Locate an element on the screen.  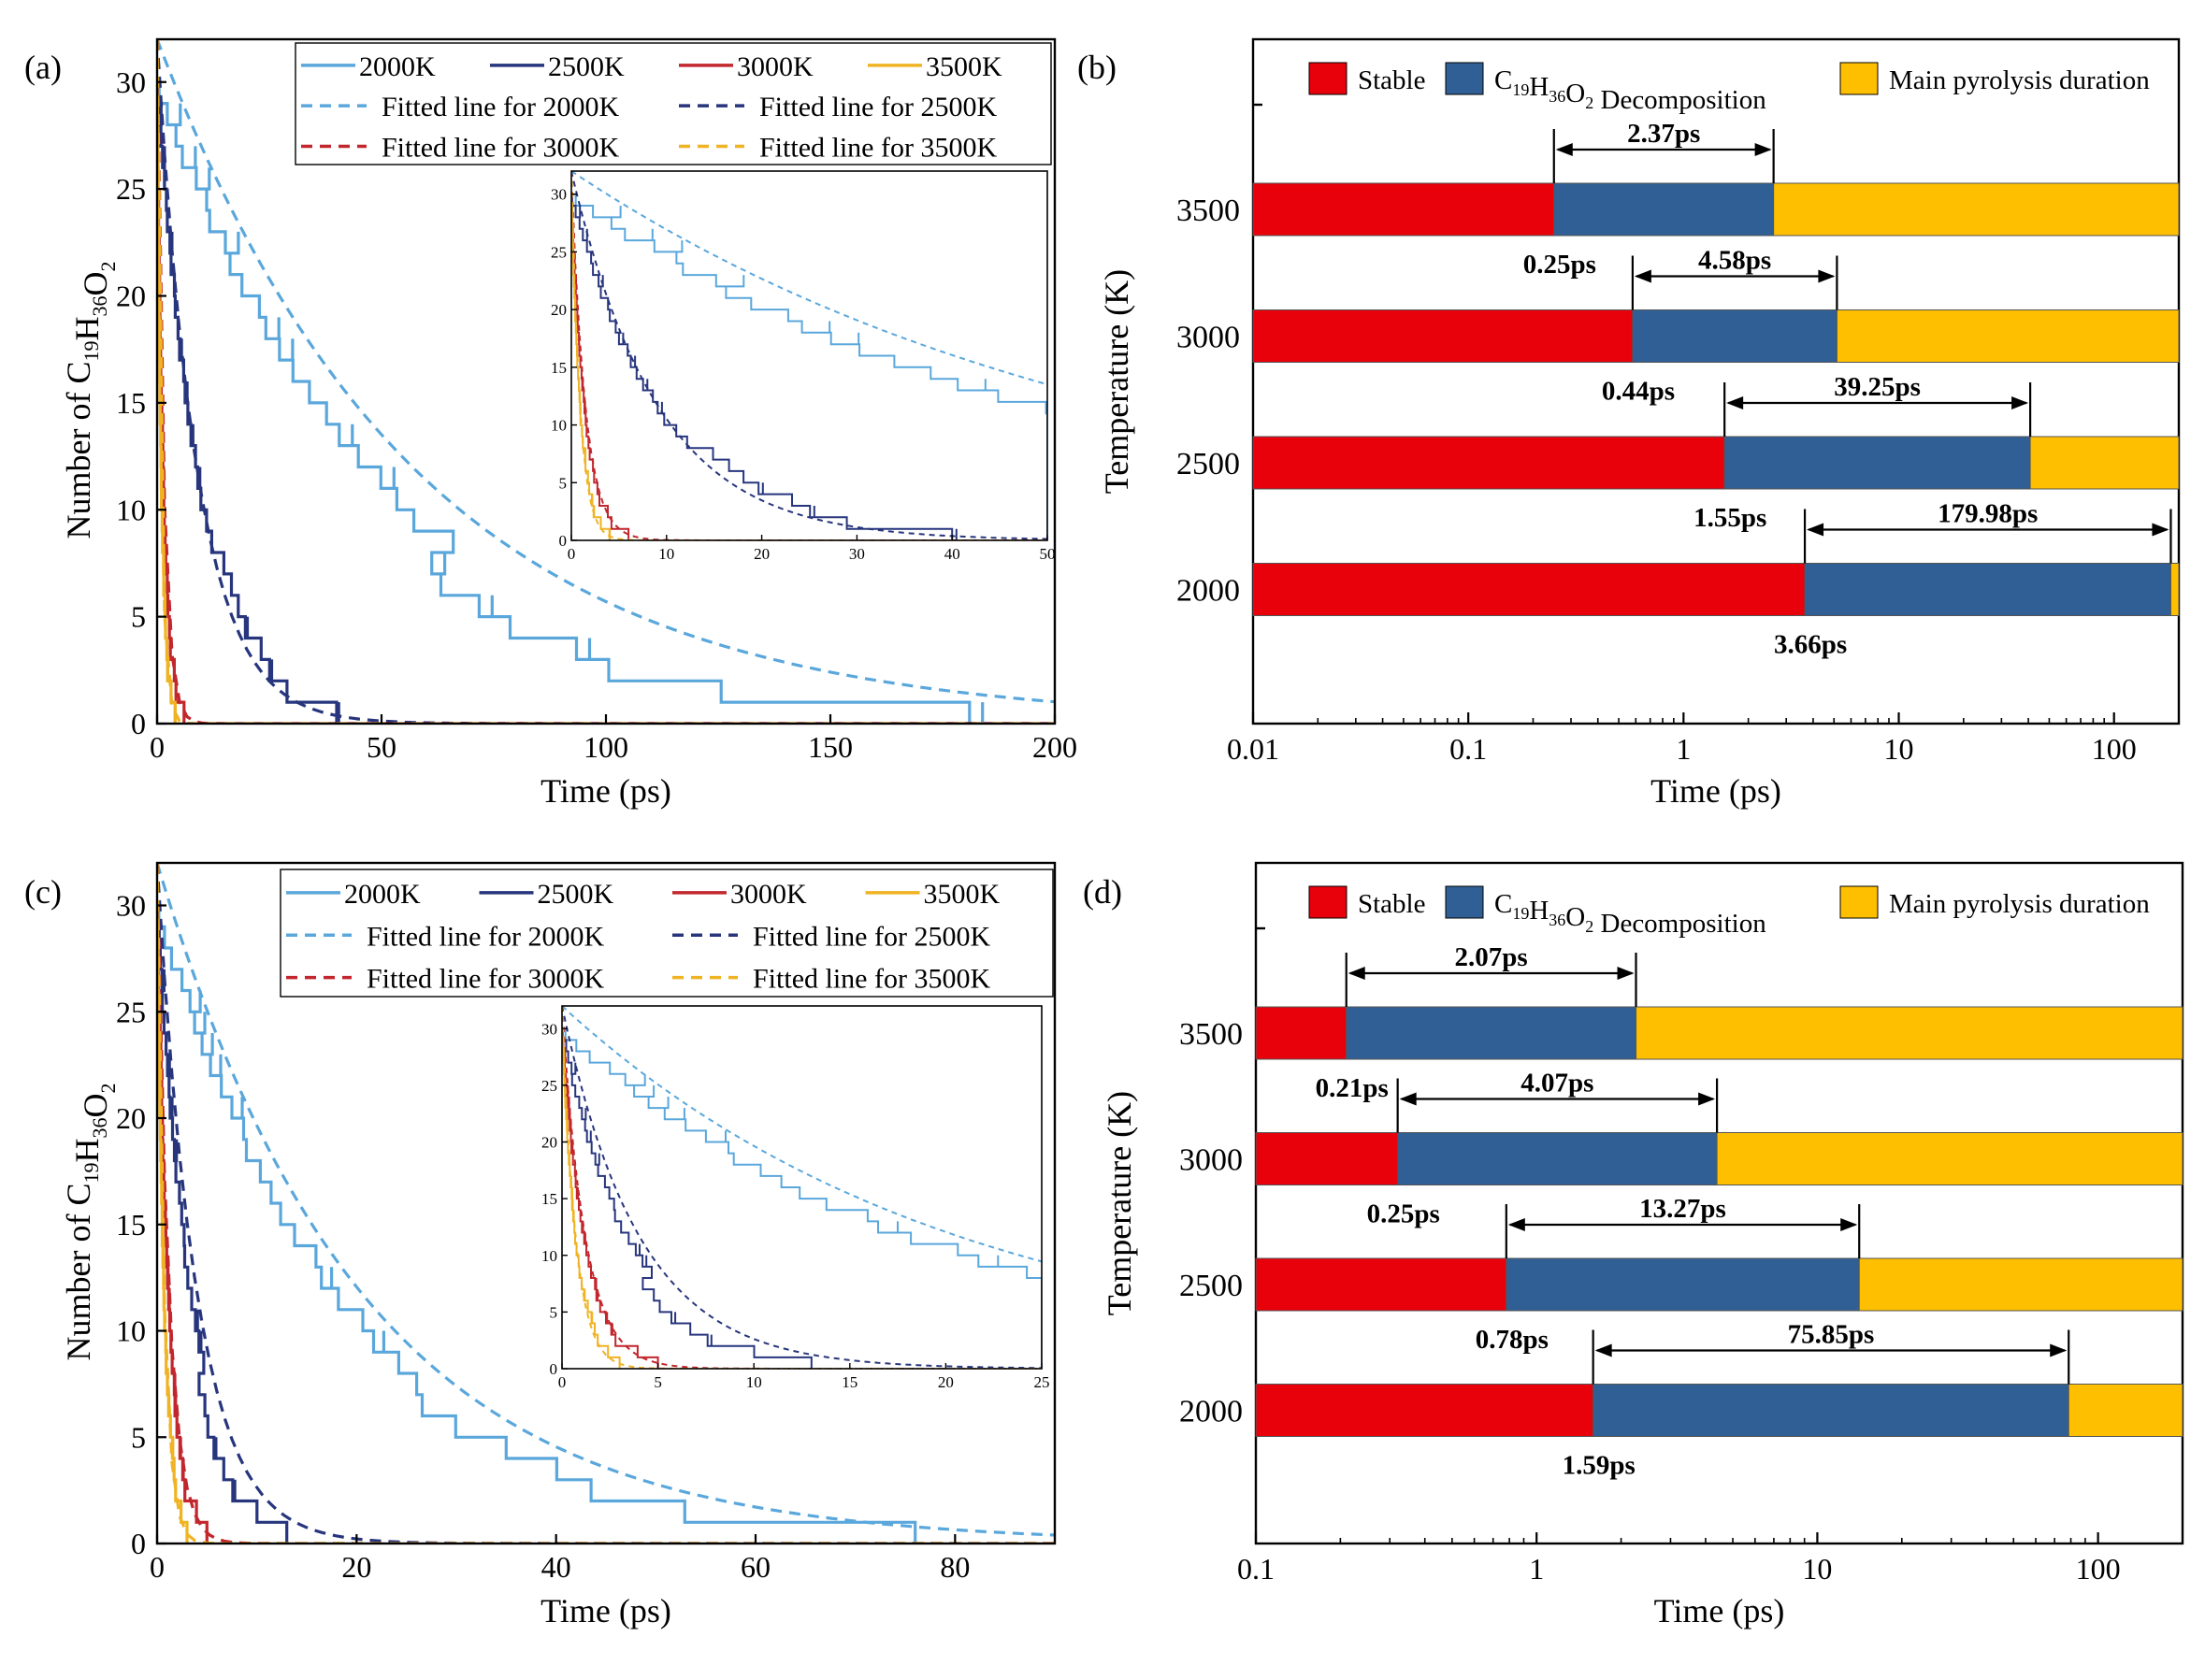
x-tick-label: 1 is located at coordinates (1536, 1569).